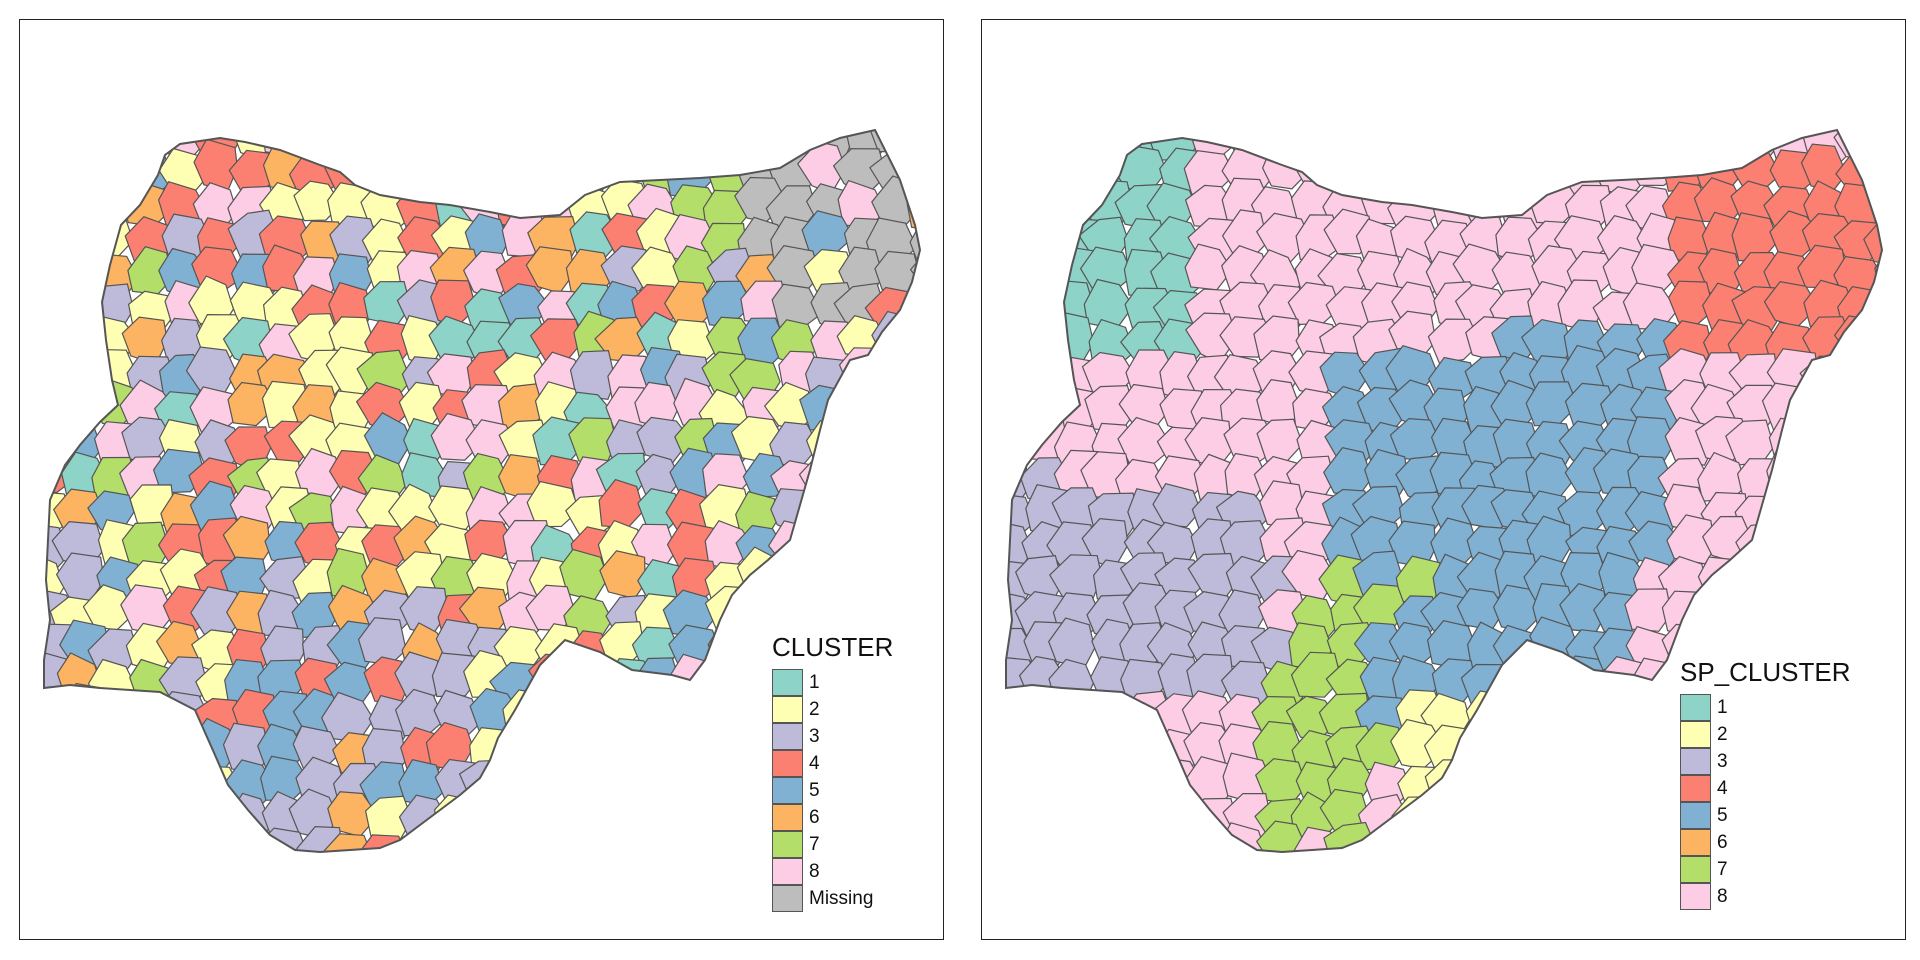  What do you see at coordinates (1765, 869) in the screenshot?
I see `legend-item: 7` at bounding box center [1765, 869].